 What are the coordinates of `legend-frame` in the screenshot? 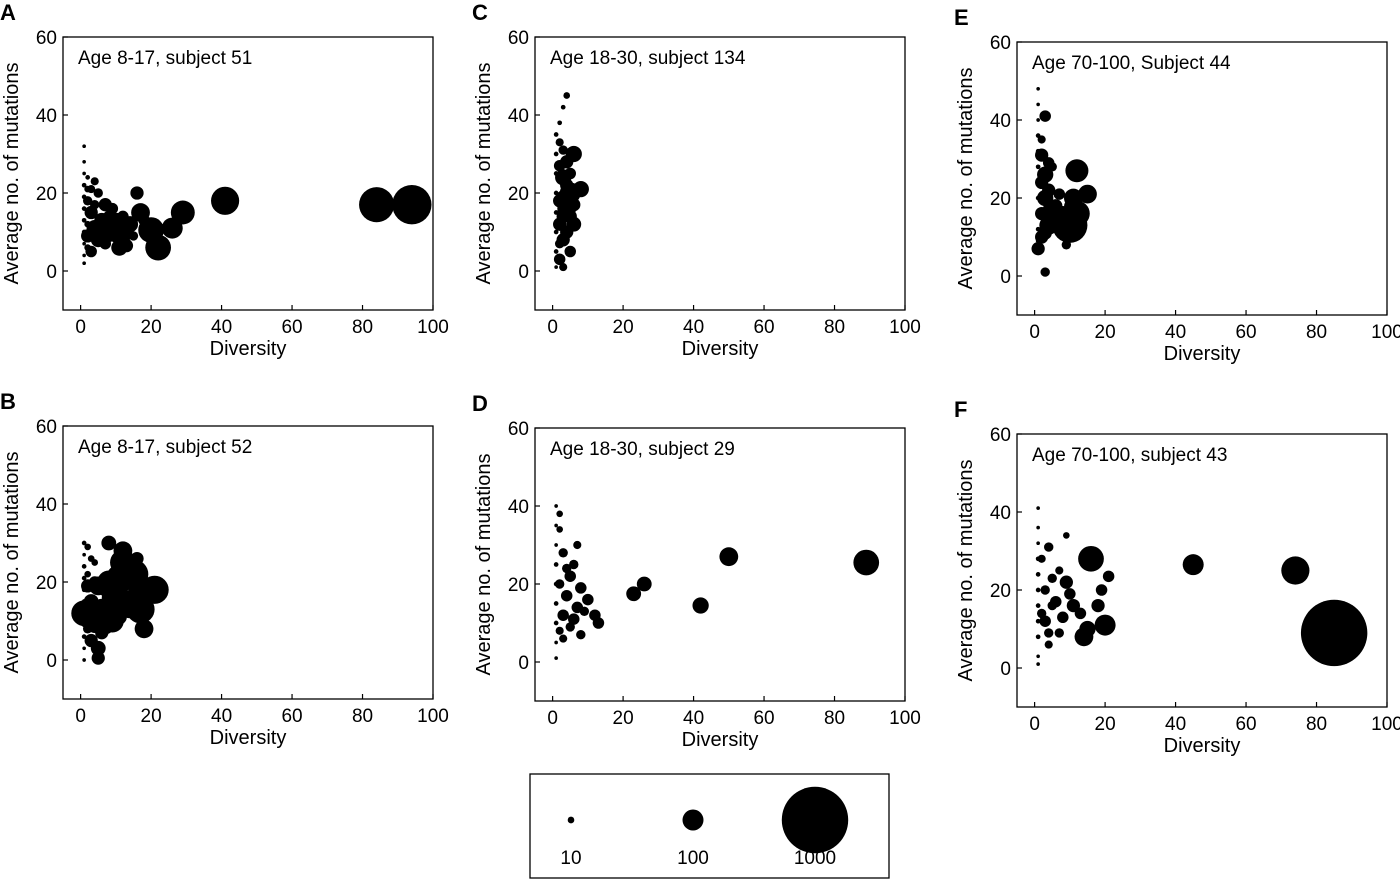 It's located at (709, 826).